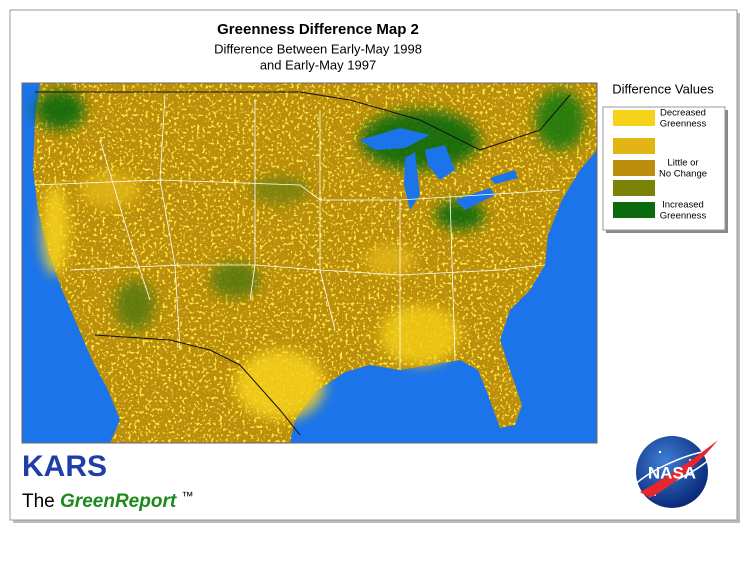  Describe the element at coordinates (663, 88) in the screenshot. I see `legend-title: Difference Values` at that location.